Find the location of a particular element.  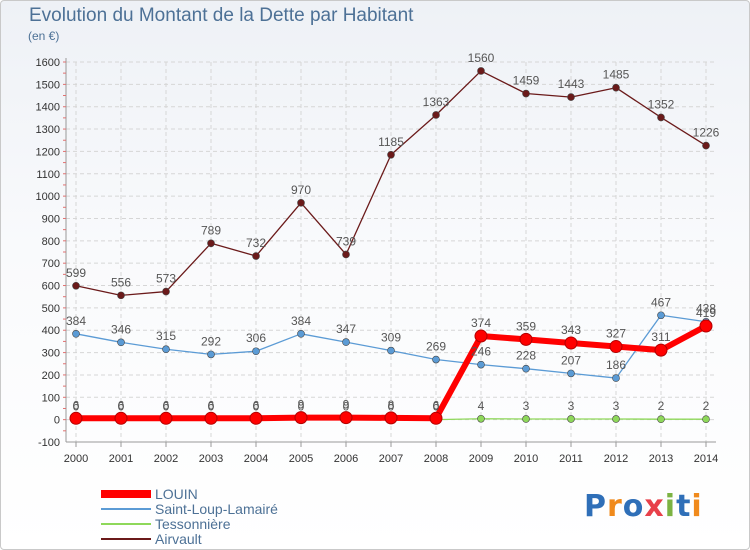

y-tick-label: 500 is located at coordinates (51, 309).